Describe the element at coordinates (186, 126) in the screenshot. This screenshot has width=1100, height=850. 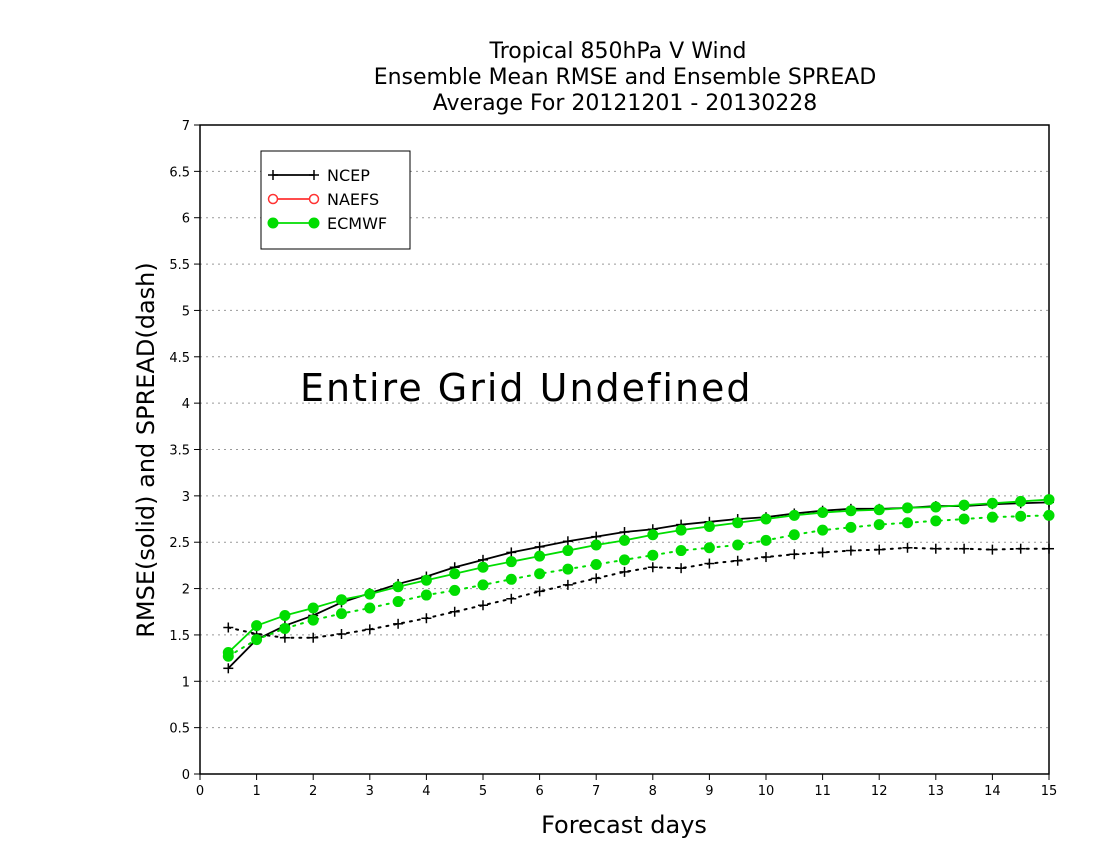
I see `y-tick-label: 7` at that location.